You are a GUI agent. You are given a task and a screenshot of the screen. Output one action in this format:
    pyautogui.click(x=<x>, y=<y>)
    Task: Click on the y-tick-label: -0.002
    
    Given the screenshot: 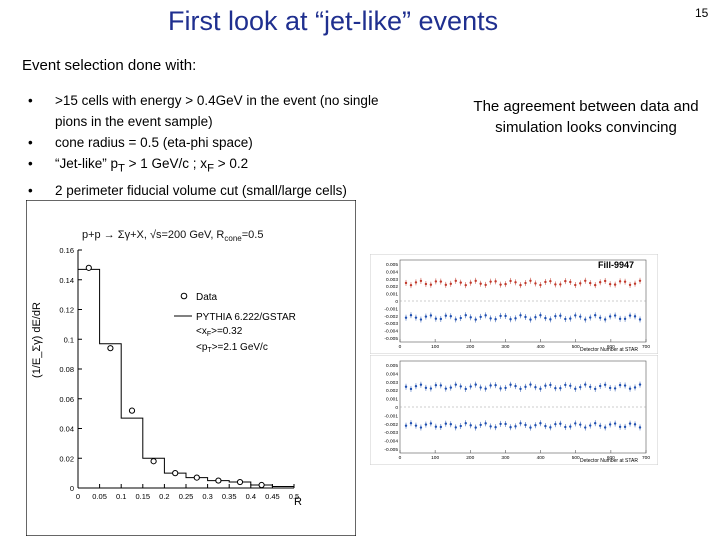 What is the action you would take?
    pyautogui.click(x=391, y=317)
    